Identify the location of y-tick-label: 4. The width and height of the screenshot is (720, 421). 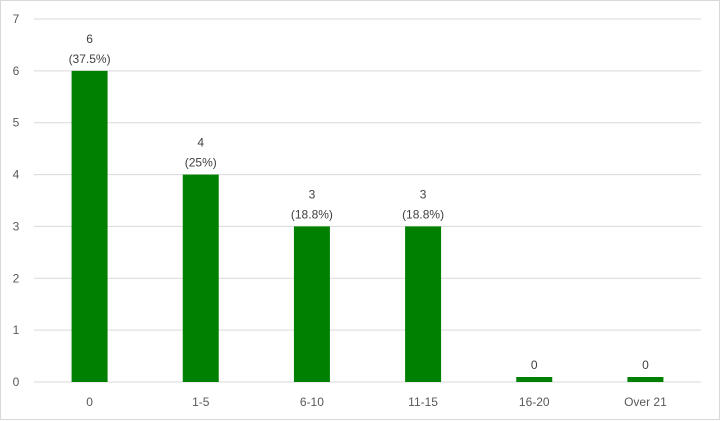
(16, 175).